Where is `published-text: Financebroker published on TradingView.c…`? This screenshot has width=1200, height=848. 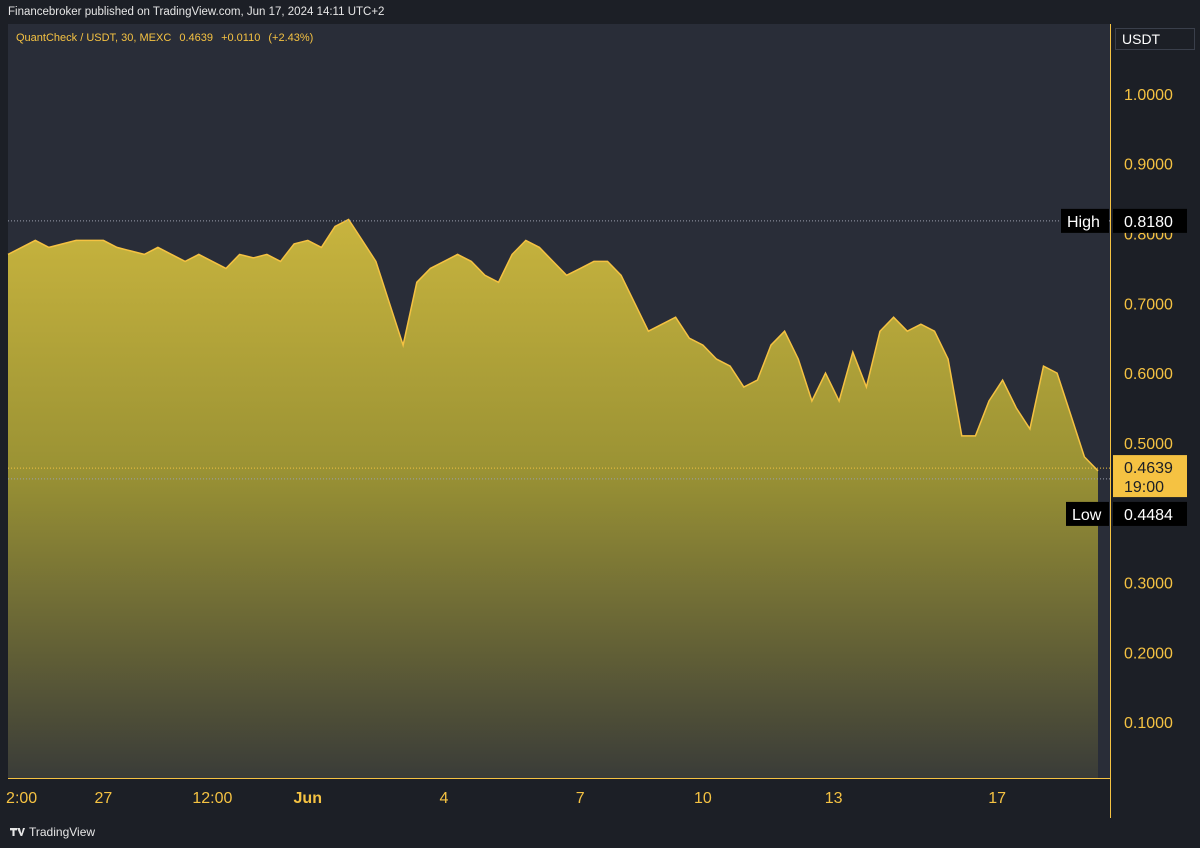 published-text: Financebroker published on TradingView.c… is located at coordinates (196, 12).